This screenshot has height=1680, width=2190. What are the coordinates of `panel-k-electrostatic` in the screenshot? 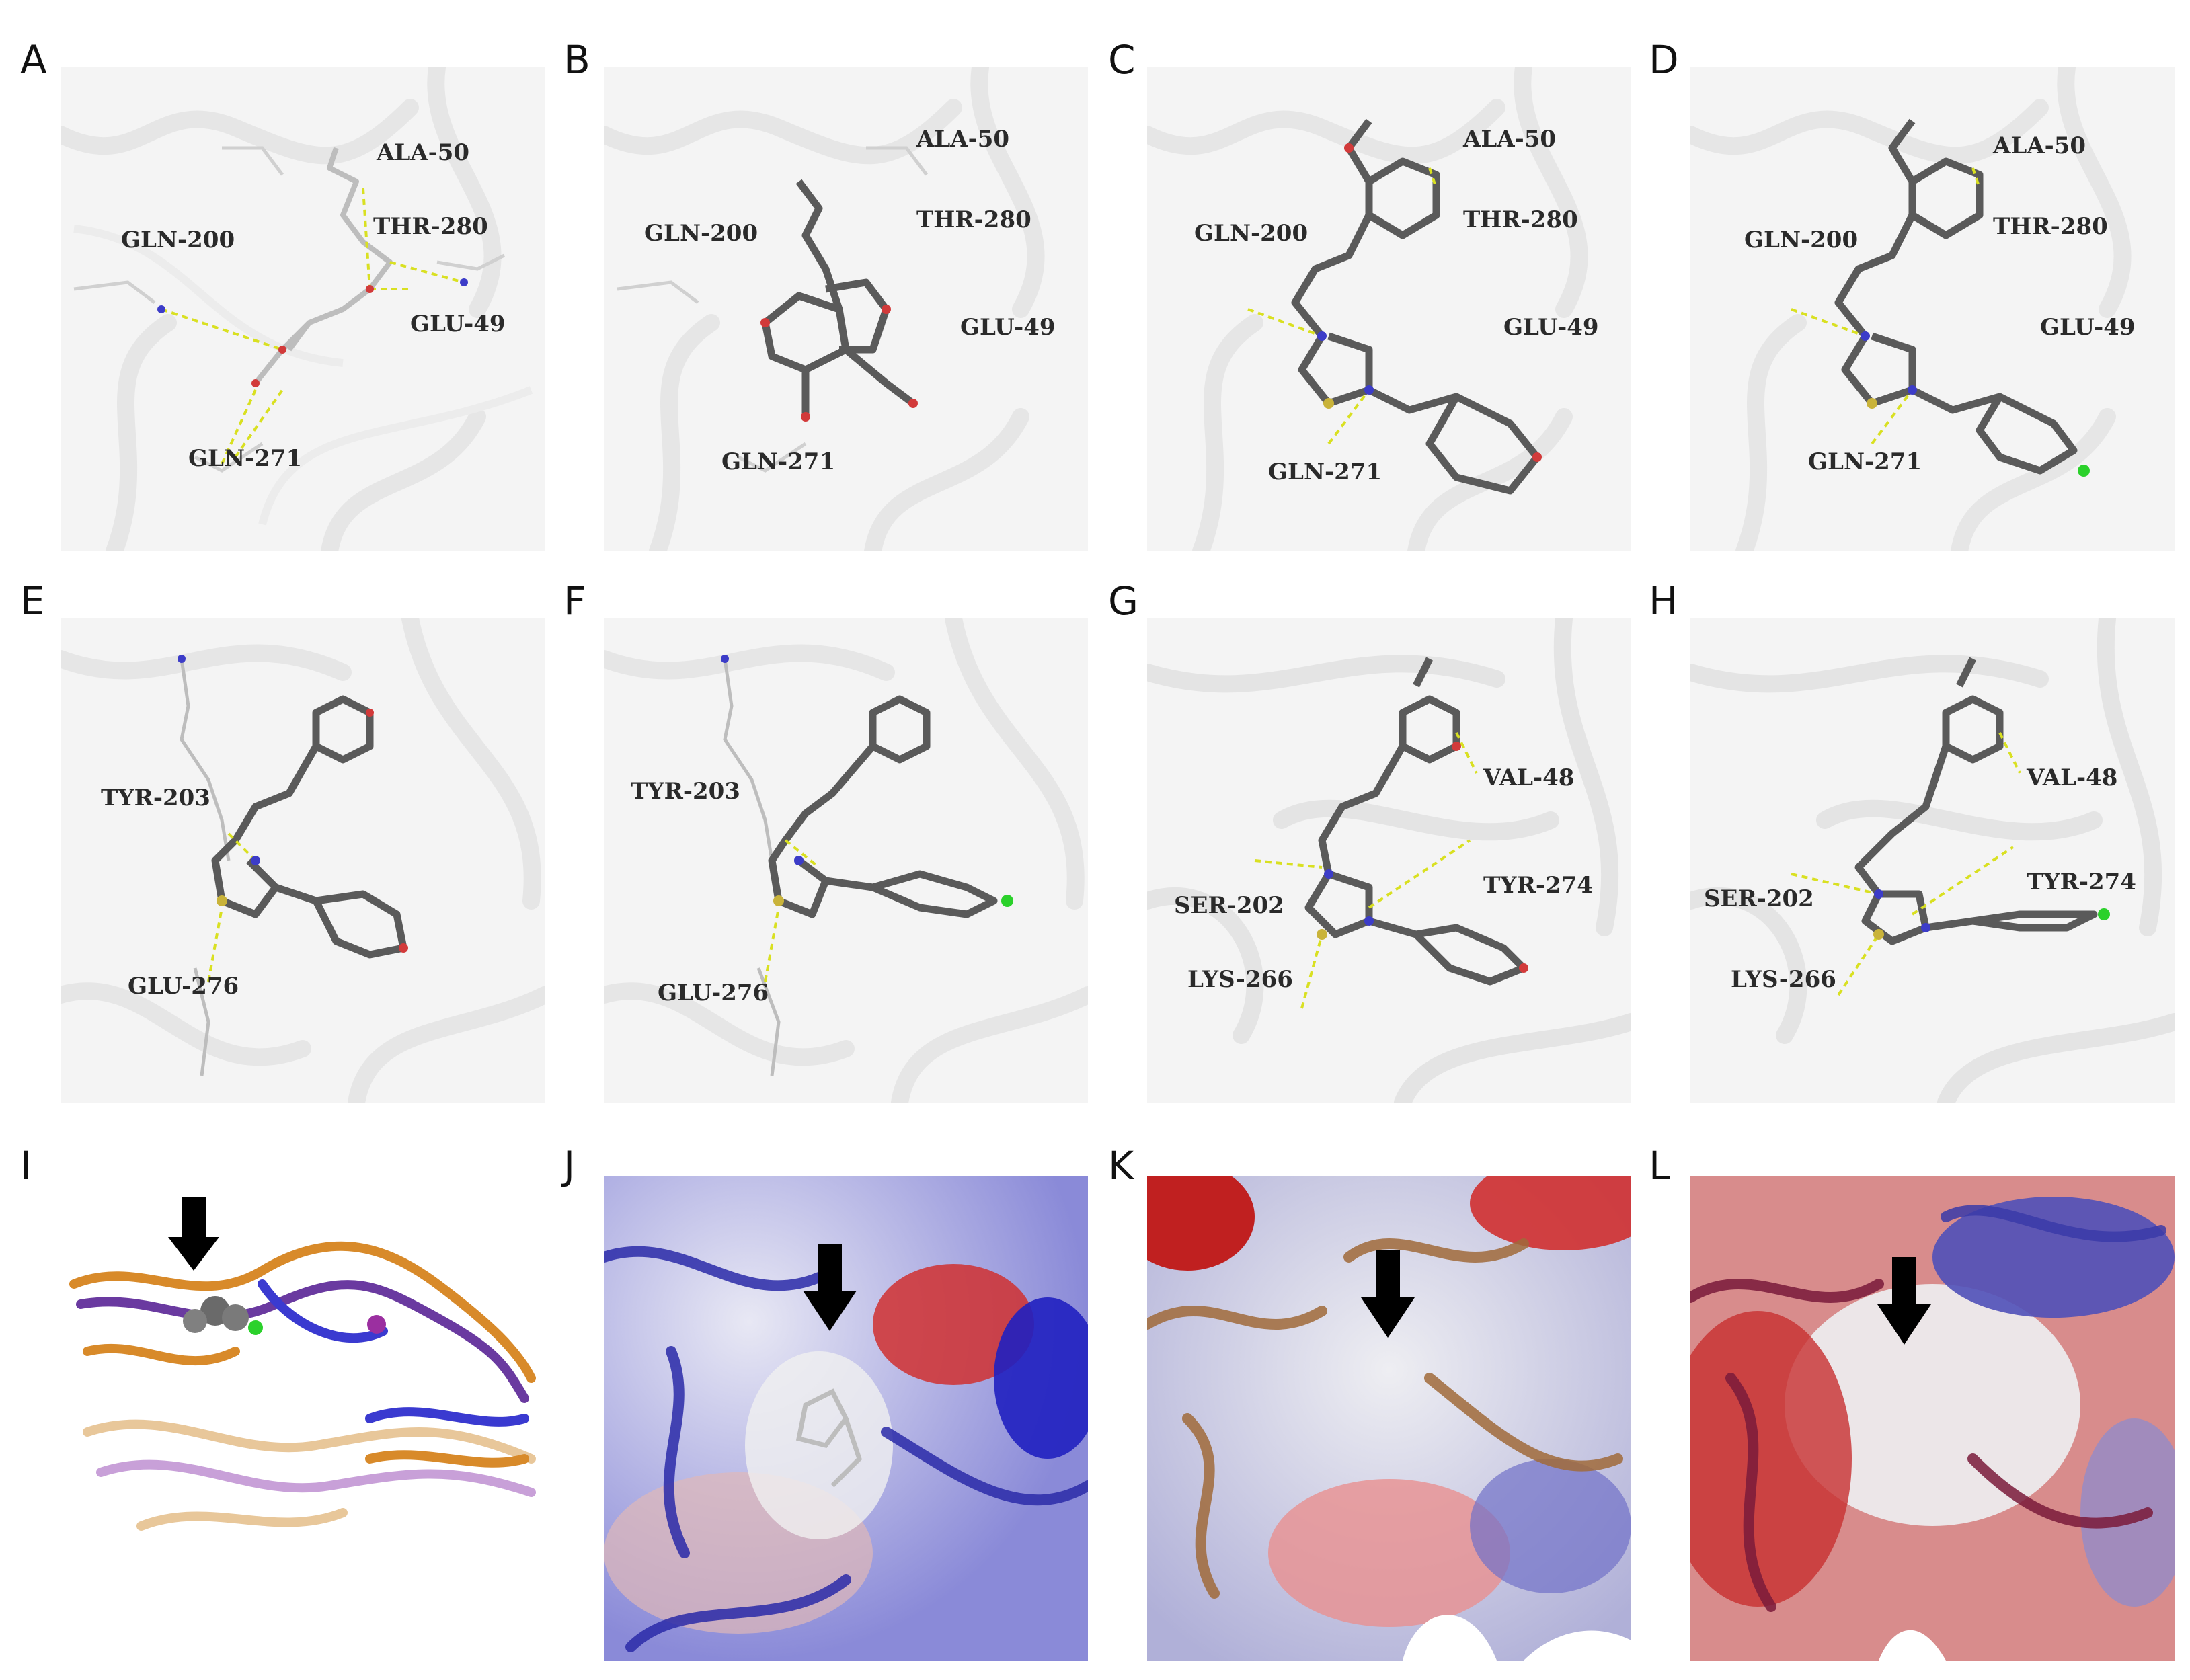 It's located at (1389, 1419).